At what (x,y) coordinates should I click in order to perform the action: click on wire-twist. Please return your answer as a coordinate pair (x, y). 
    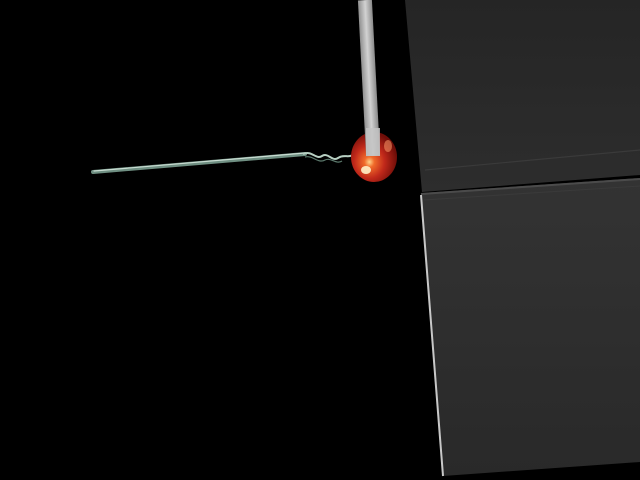
    Looking at the image, I should click on (328, 156).